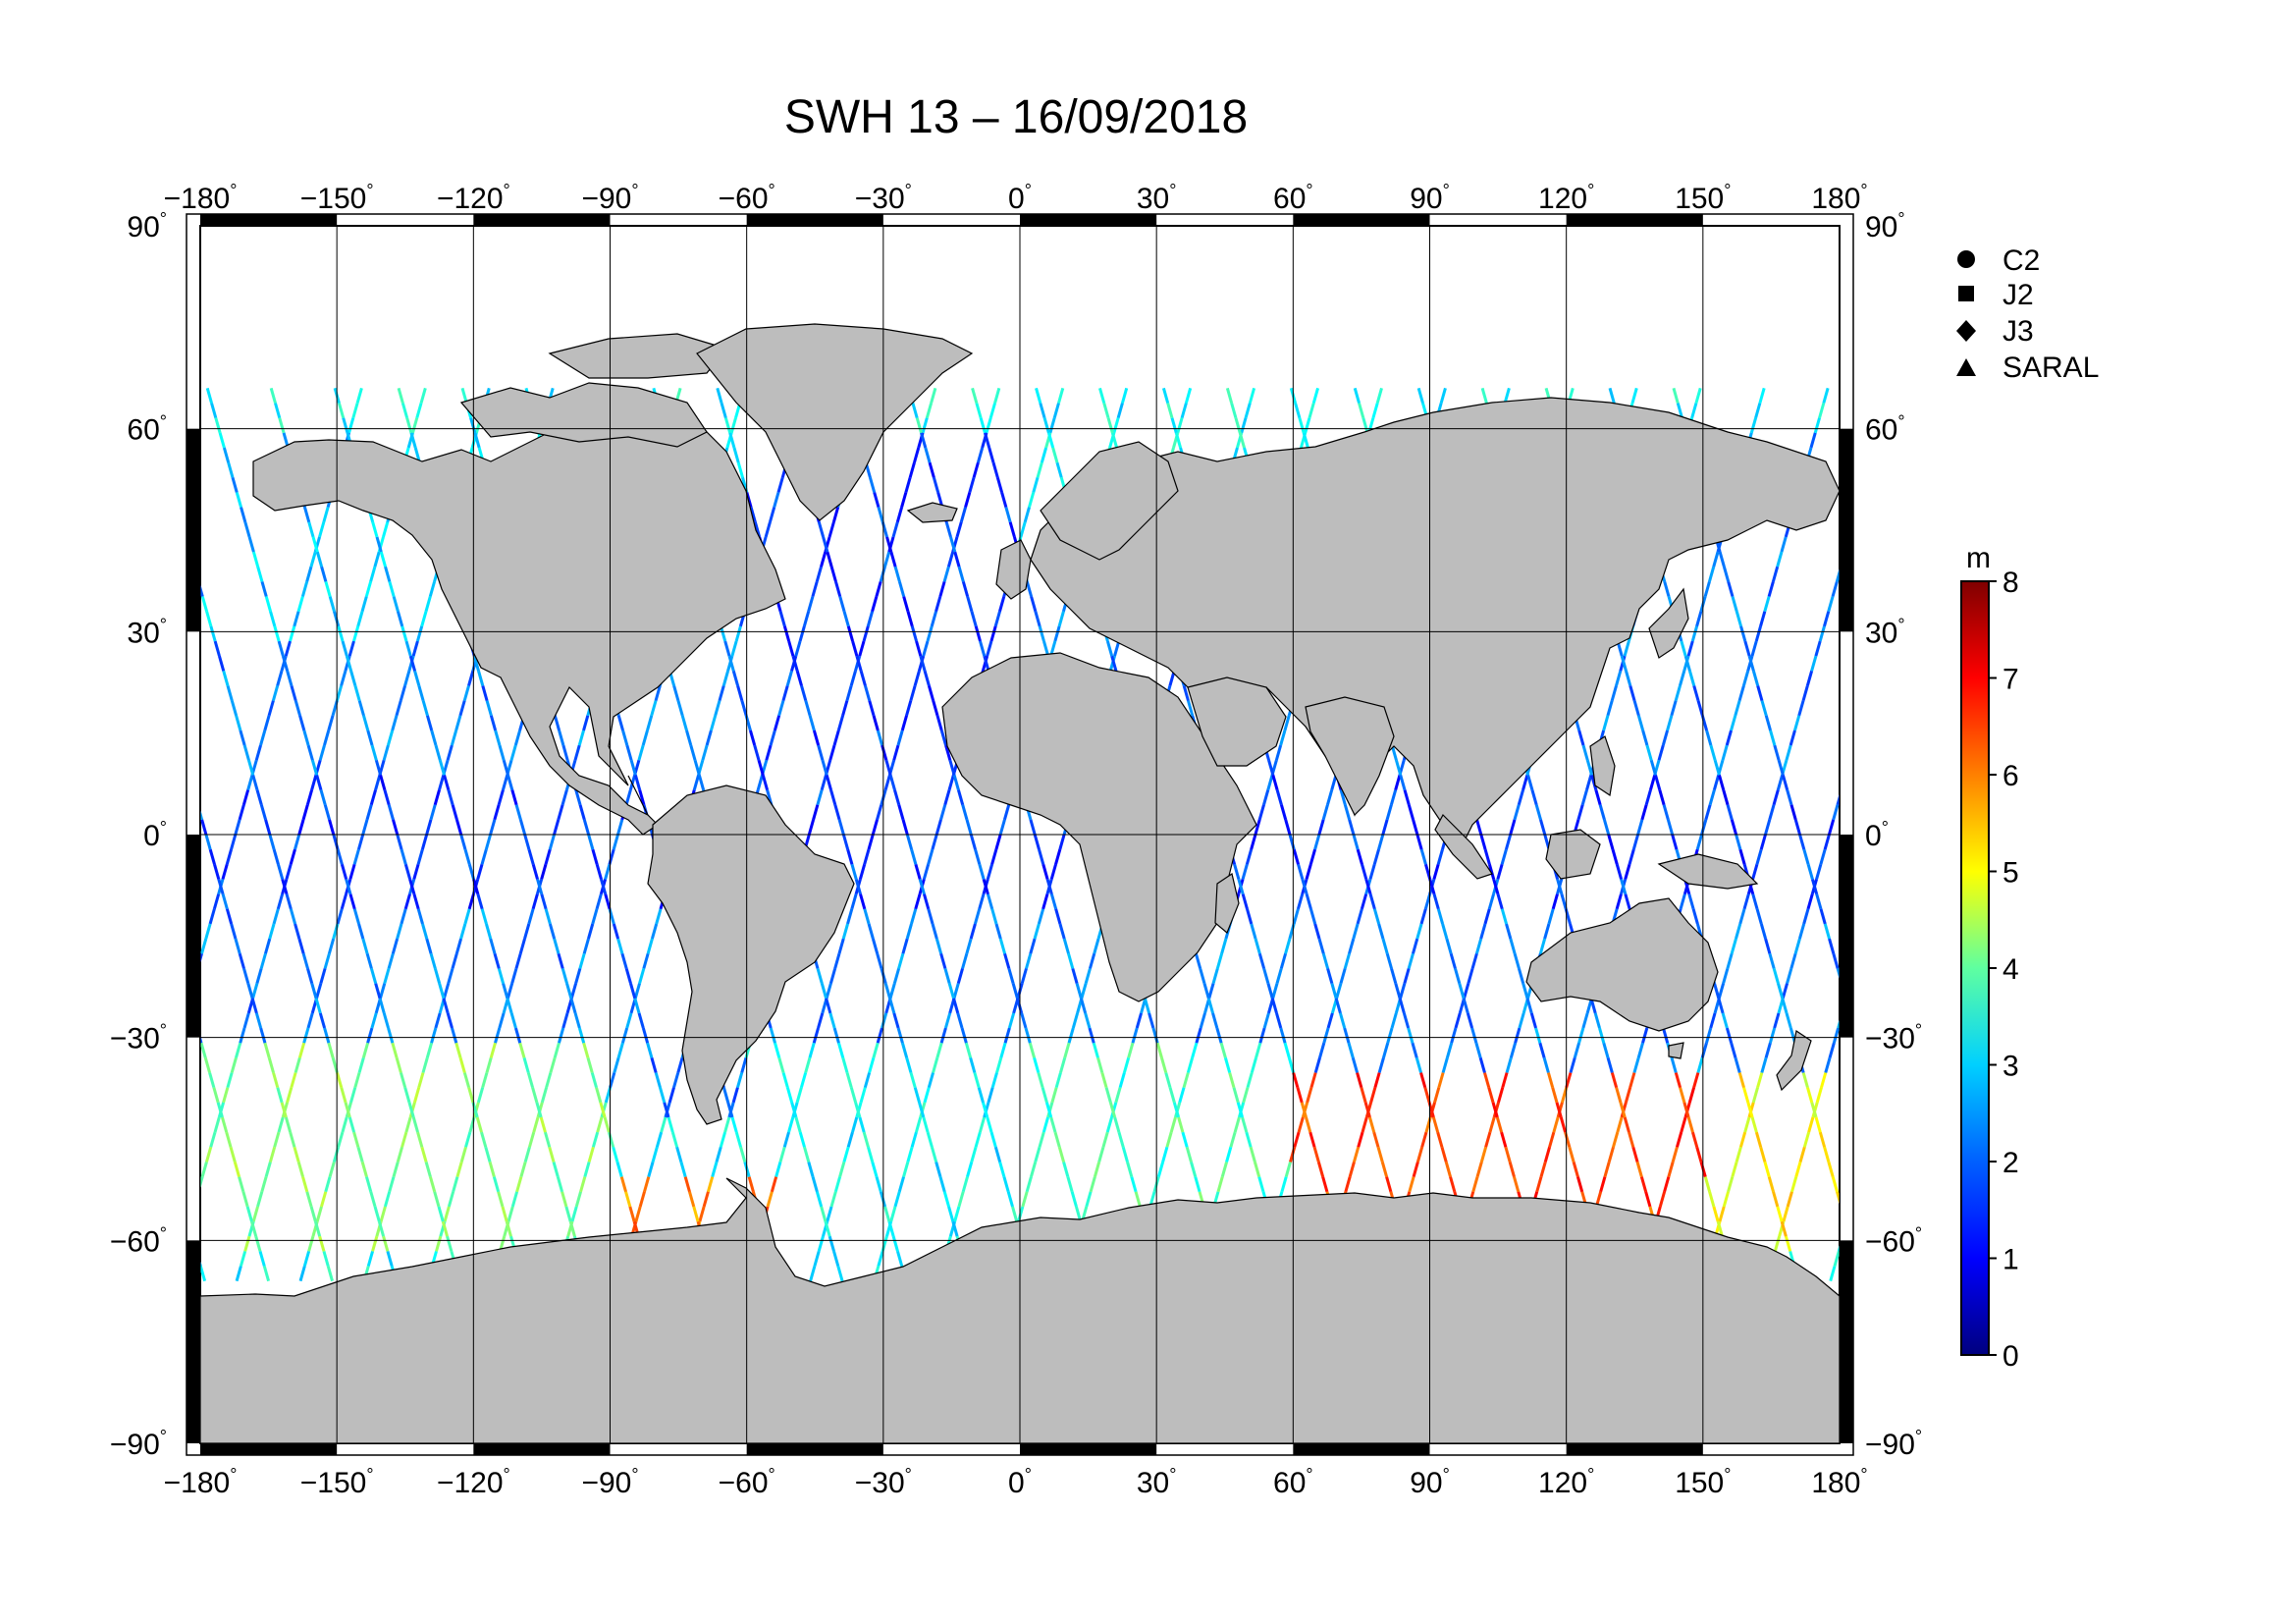  What do you see at coordinates (1708, 871) in the screenshot?
I see `land-new-guinea` at bounding box center [1708, 871].